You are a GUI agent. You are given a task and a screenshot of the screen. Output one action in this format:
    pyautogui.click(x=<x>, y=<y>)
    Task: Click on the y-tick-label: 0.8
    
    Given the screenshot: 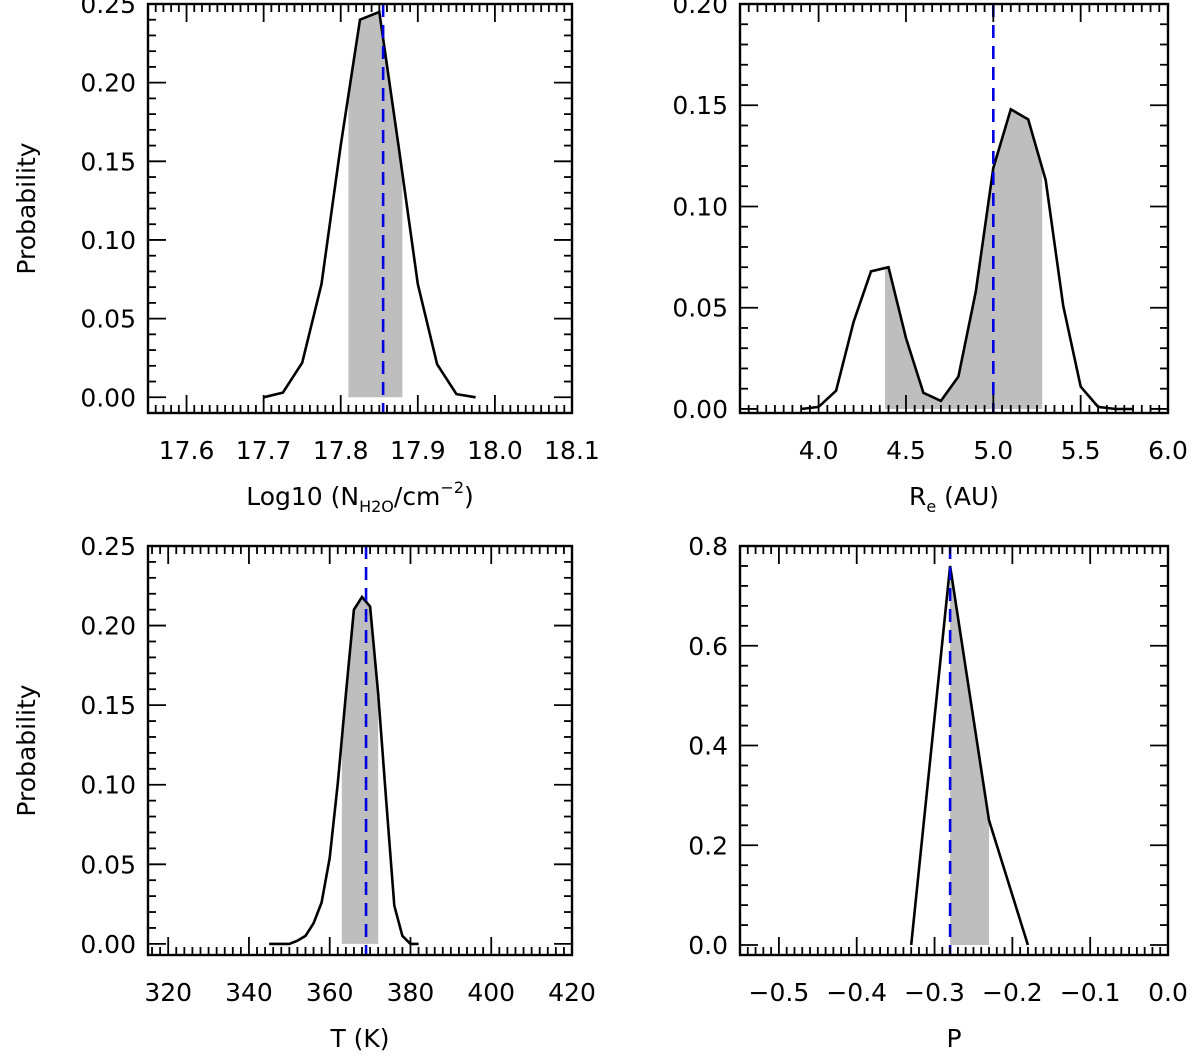 What is the action you would take?
    pyautogui.click(x=708, y=546)
    